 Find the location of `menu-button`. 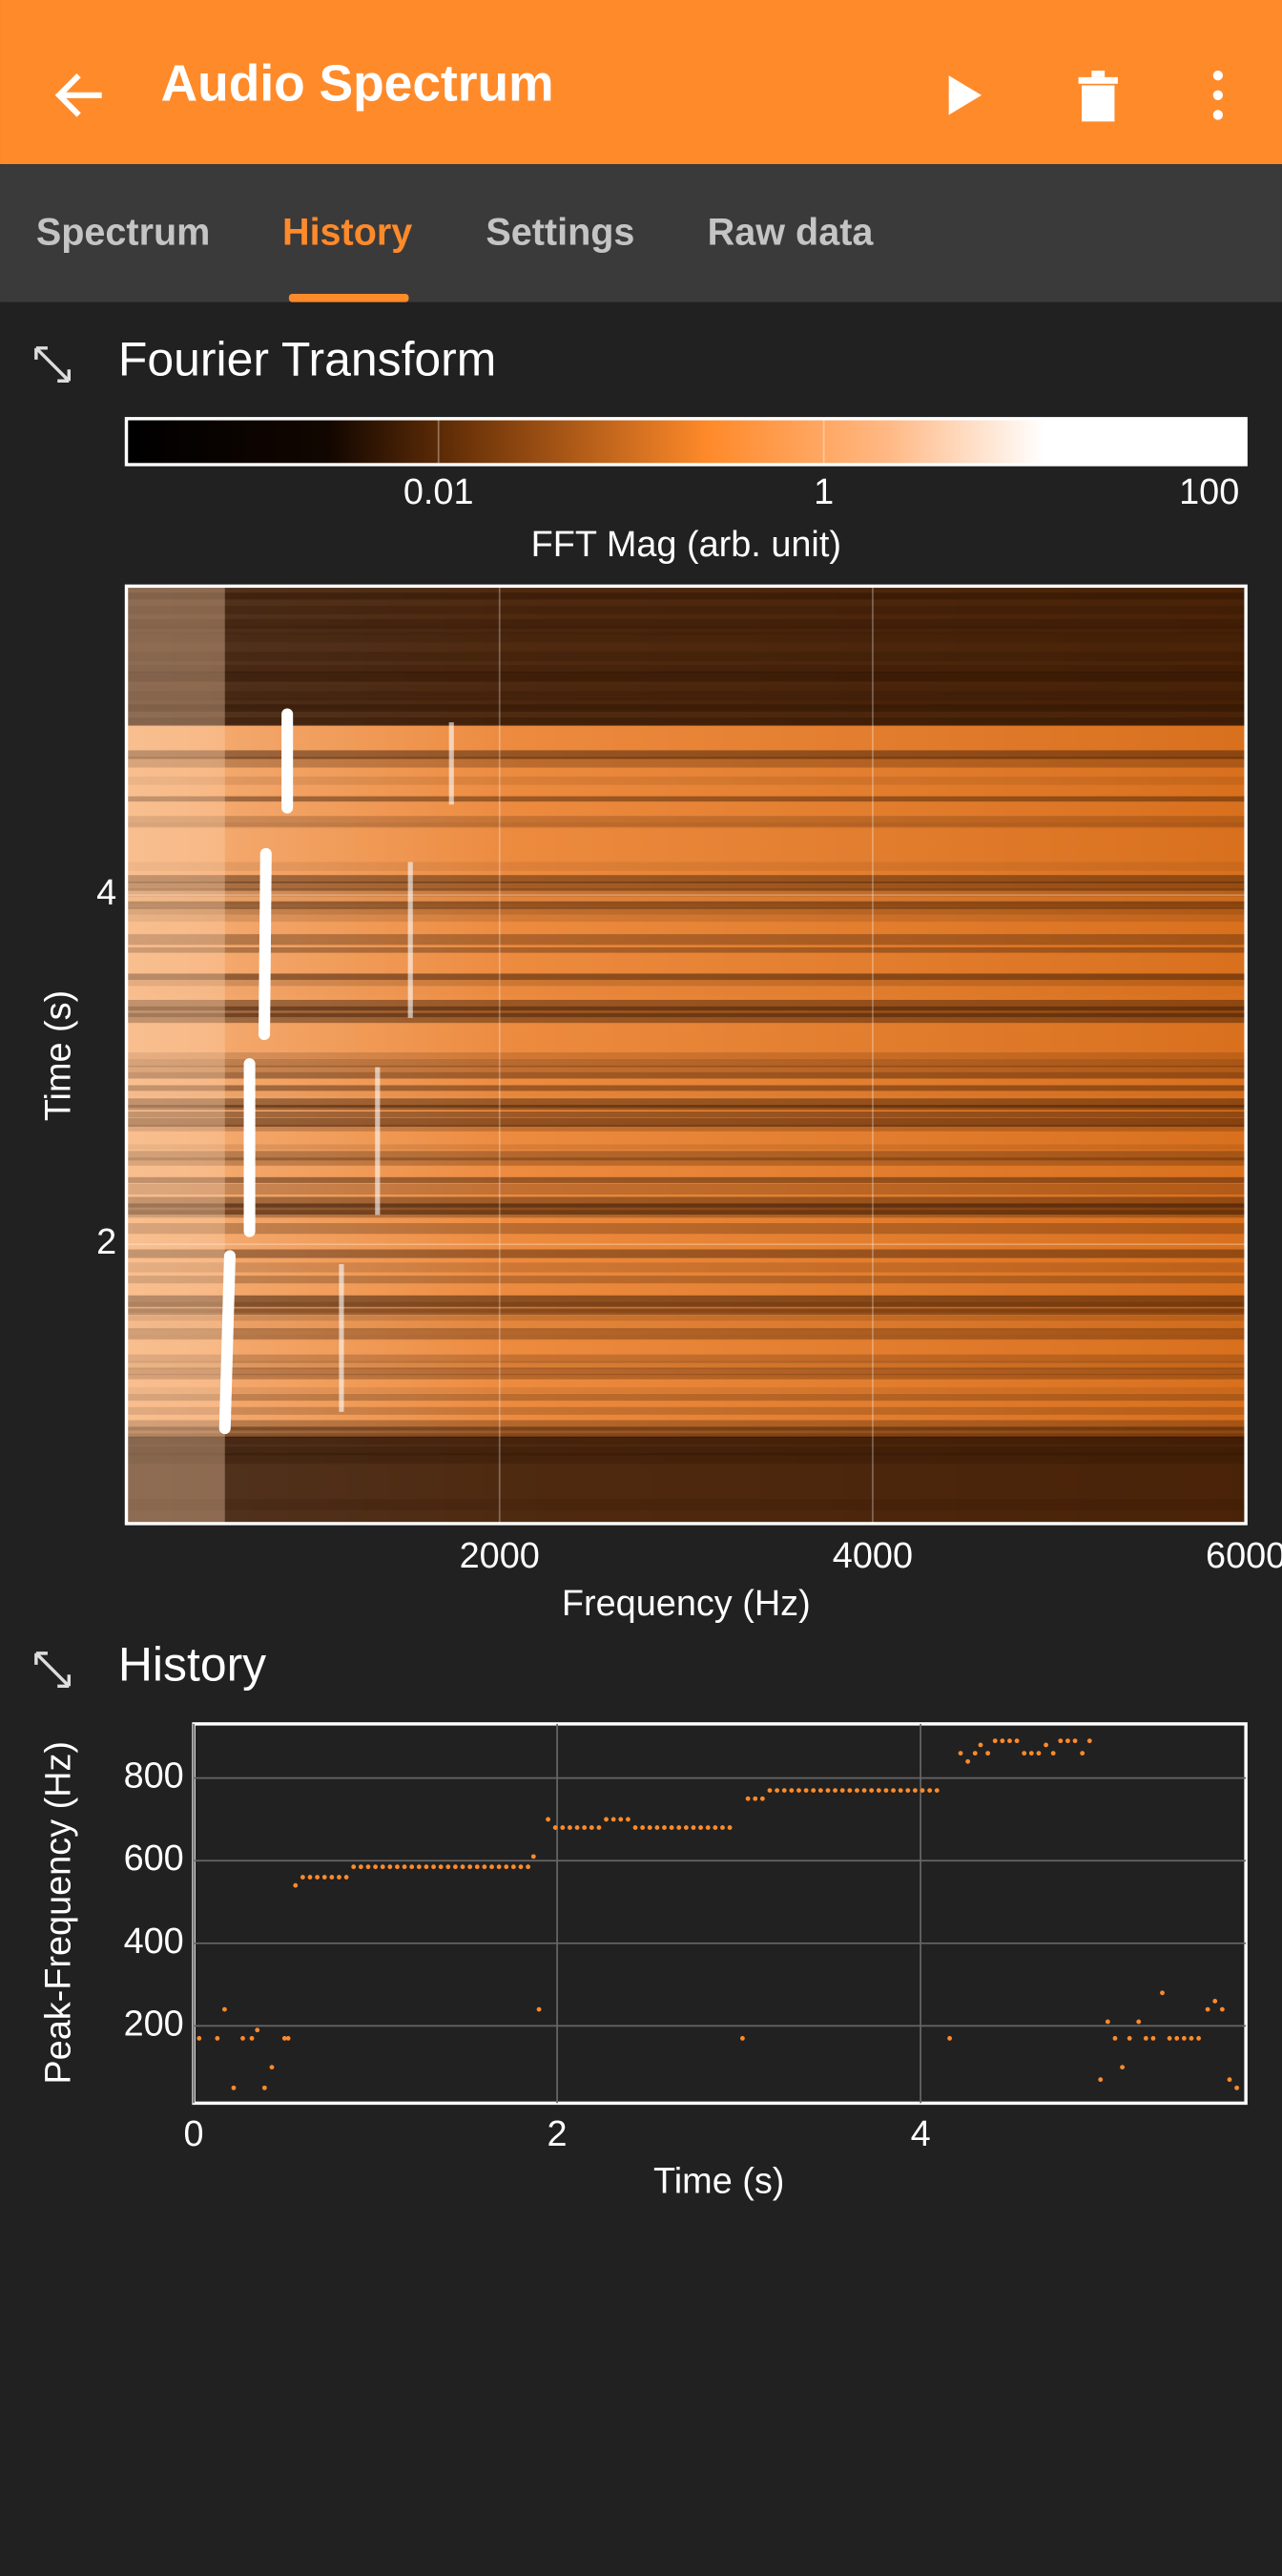

menu-button is located at coordinates (1218, 95).